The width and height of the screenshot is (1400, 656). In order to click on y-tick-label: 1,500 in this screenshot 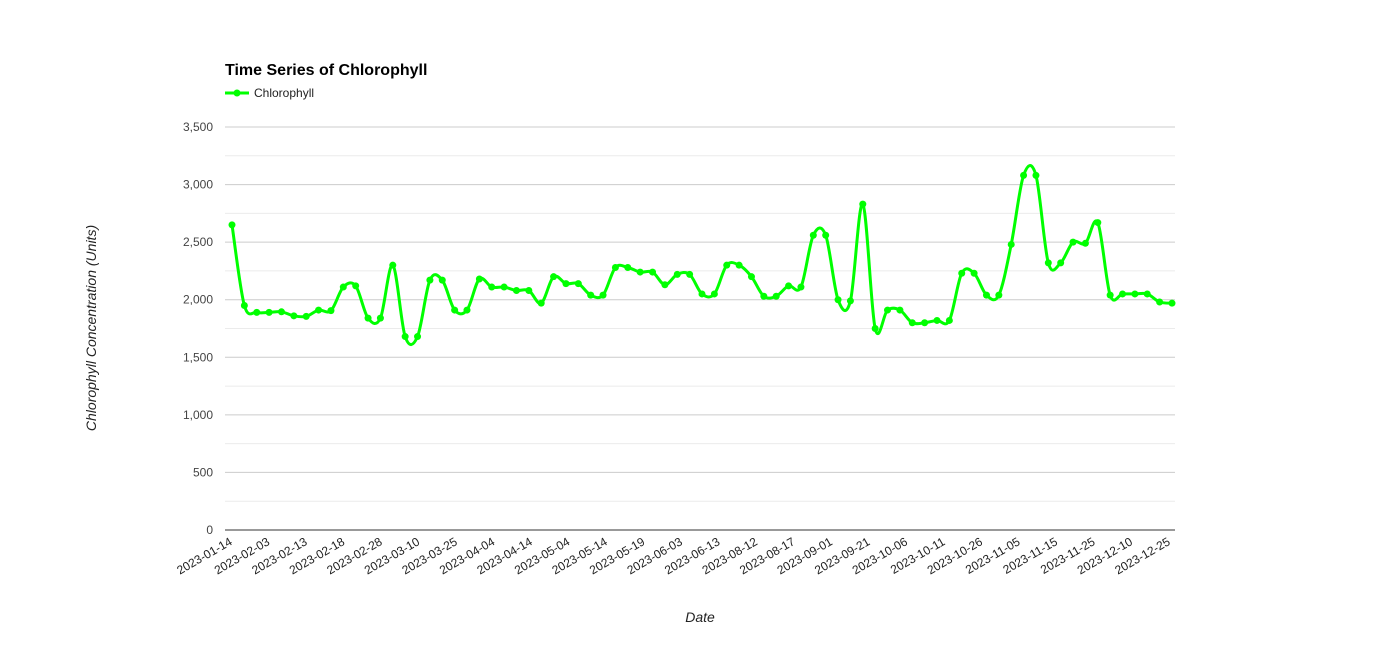, I will do `click(198, 357)`.